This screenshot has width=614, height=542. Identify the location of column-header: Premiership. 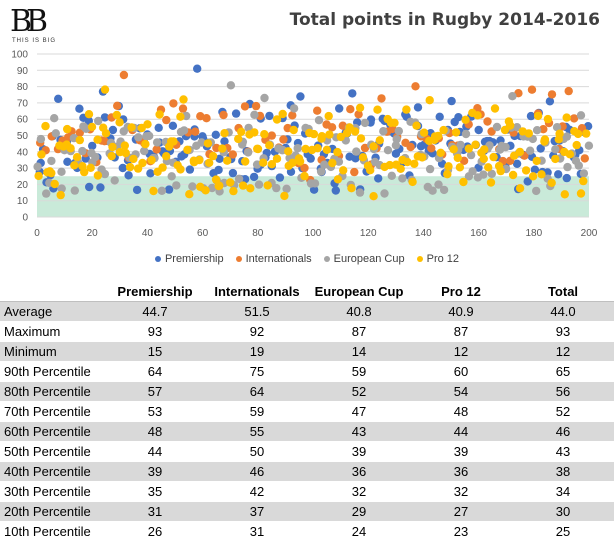
(155, 291).